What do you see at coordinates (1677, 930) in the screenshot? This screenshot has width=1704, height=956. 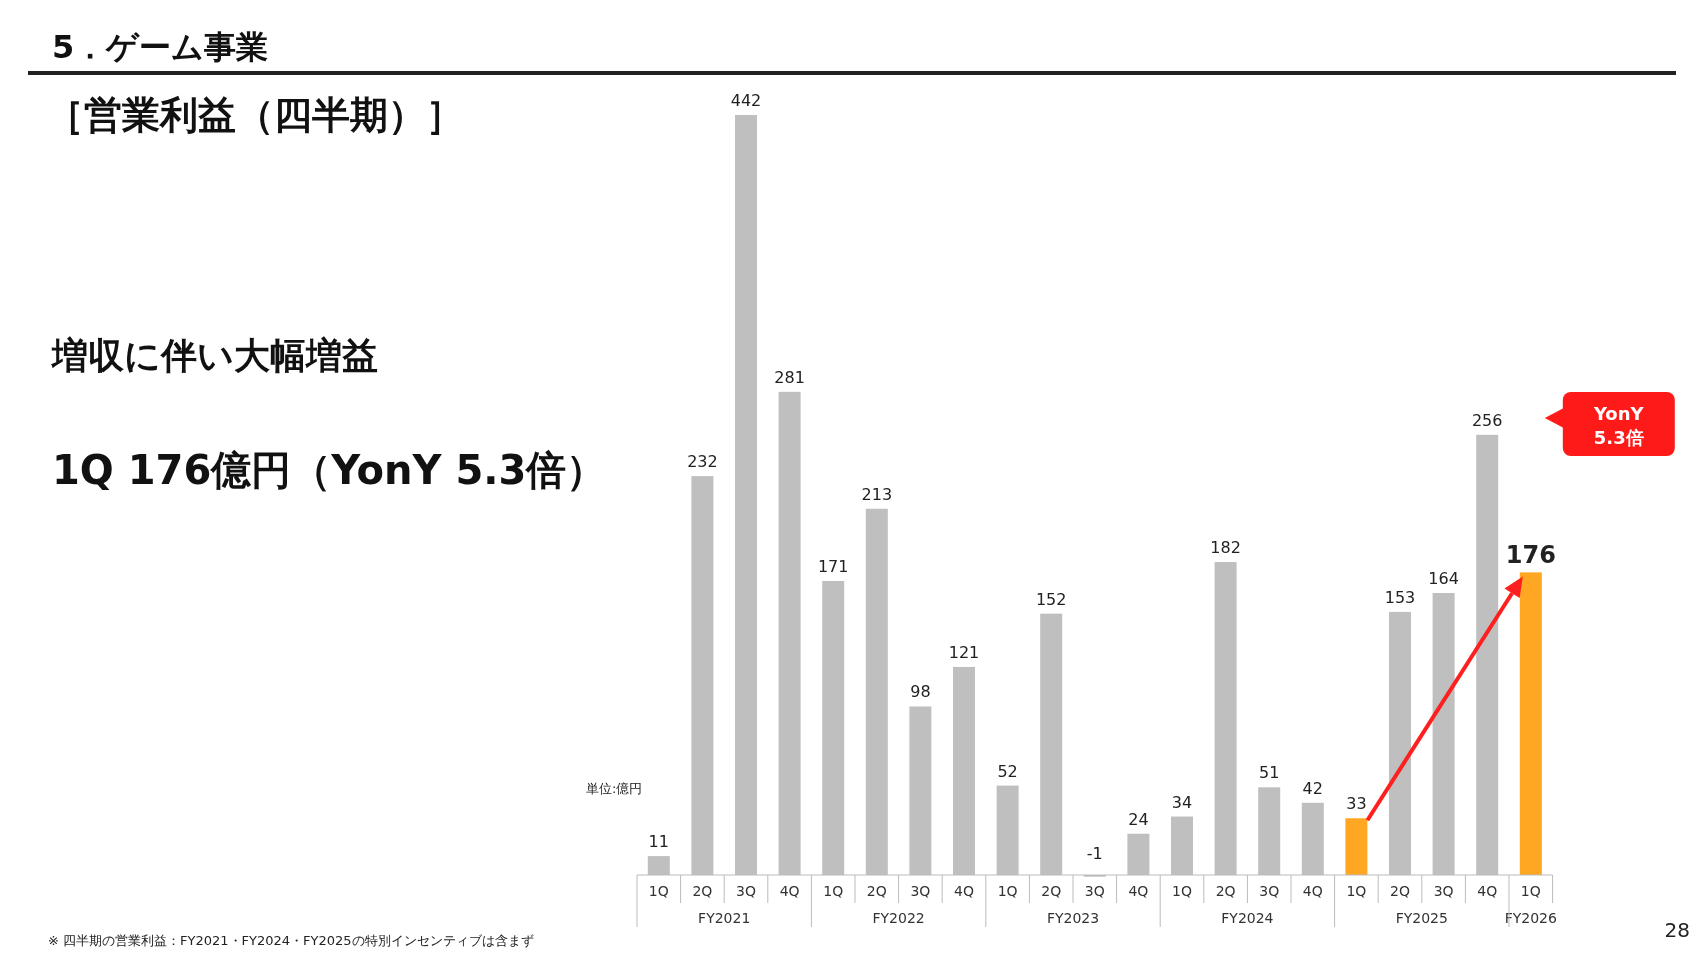 I see `text: 28` at bounding box center [1677, 930].